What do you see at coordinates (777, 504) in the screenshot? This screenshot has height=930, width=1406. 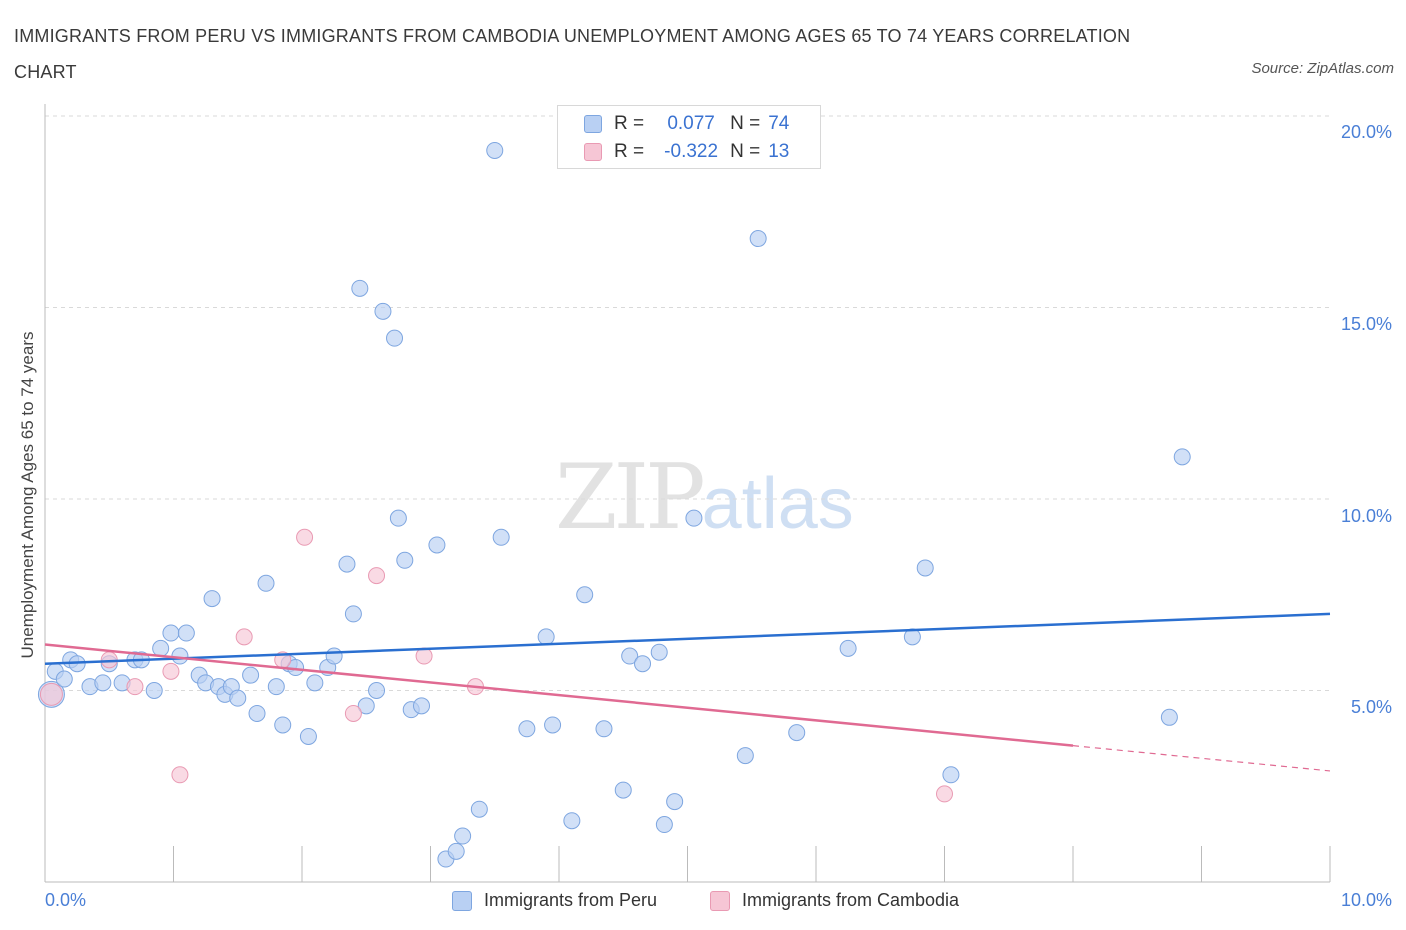 I see `watermark-atlas: atlas` at bounding box center [777, 504].